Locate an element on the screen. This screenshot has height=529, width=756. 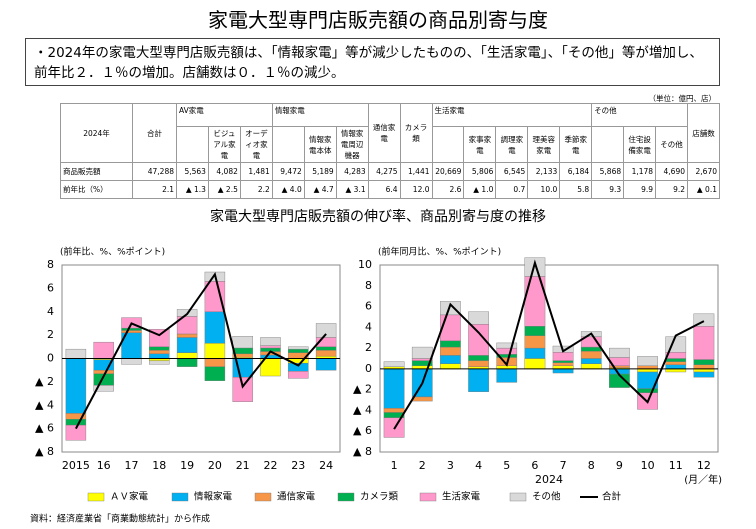
cell: 47,288 is located at coordinates (154, 171).